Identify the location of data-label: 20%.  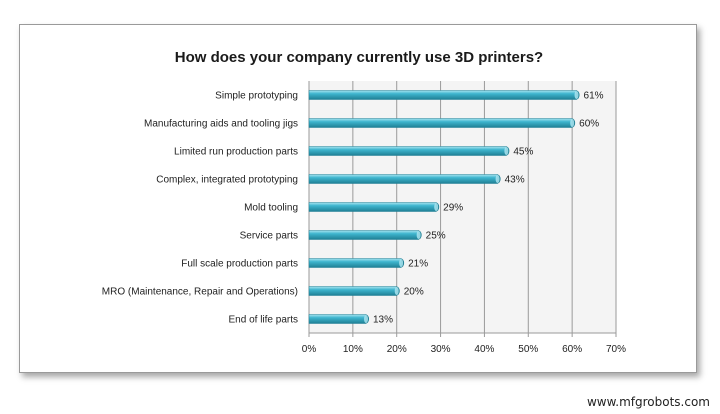
(414, 292).